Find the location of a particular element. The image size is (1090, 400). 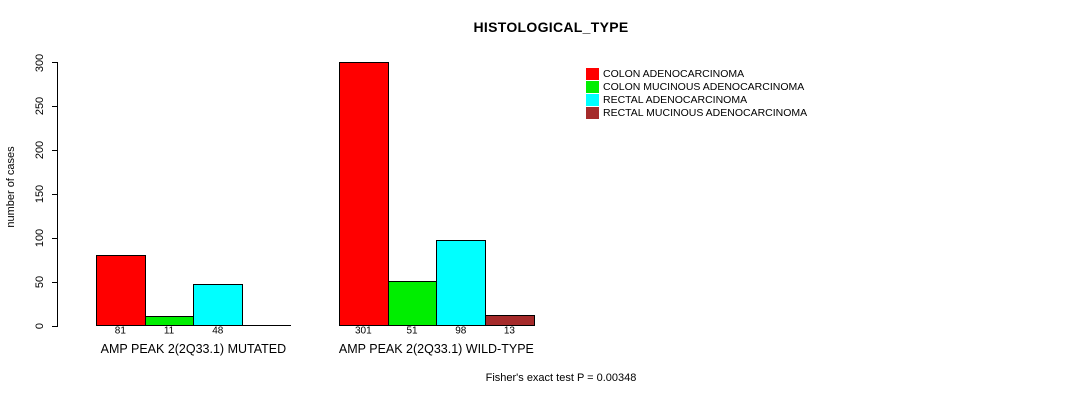

legend-label: COLON ADENOCARCINOMA is located at coordinates (674, 73).